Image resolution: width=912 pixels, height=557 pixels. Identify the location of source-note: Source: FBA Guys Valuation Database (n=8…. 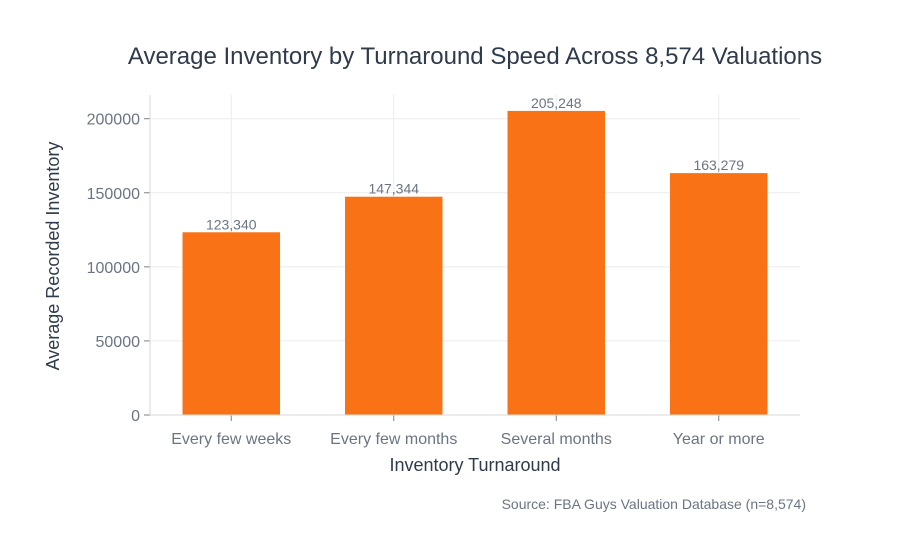
(654, 504).